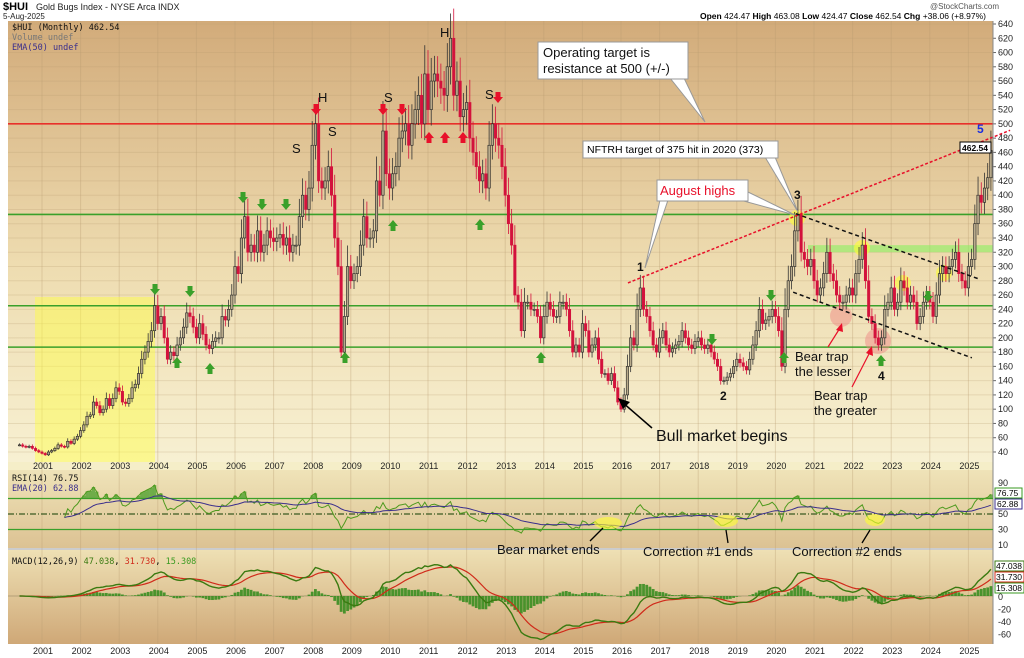  I want to click on year-tick-label: 2011, so click(428, 651).